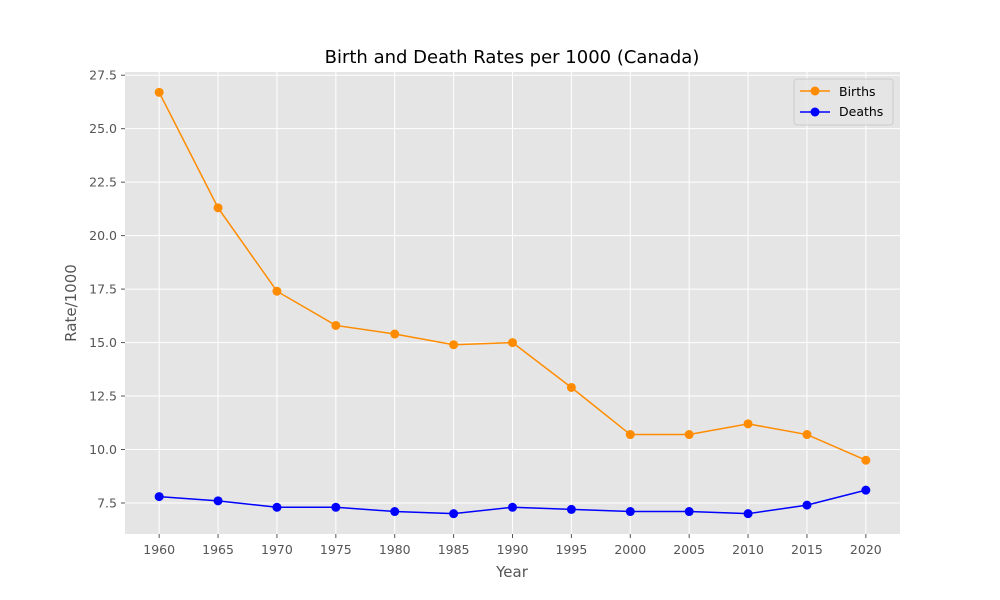 The image size is (1000, 600). What do you see at coordinates (866, 549) in the screenshot?
I see `x-tick-label: 2020` at bounding box center [866, 549].